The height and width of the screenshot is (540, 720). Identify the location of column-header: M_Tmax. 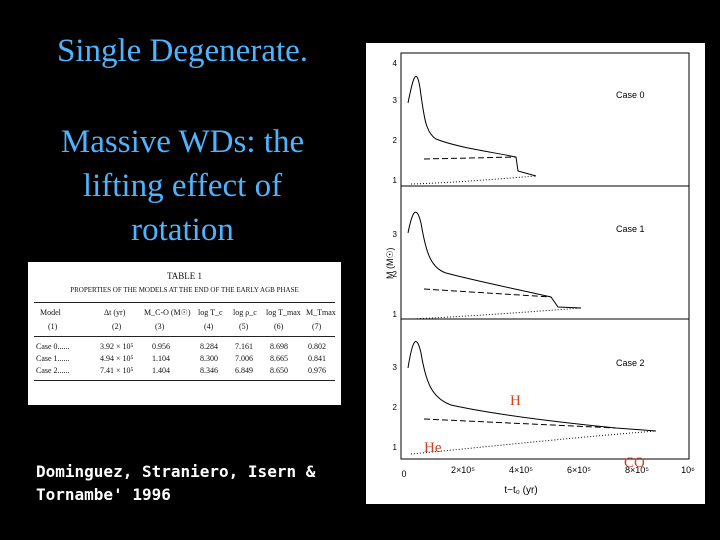
(321, 312).